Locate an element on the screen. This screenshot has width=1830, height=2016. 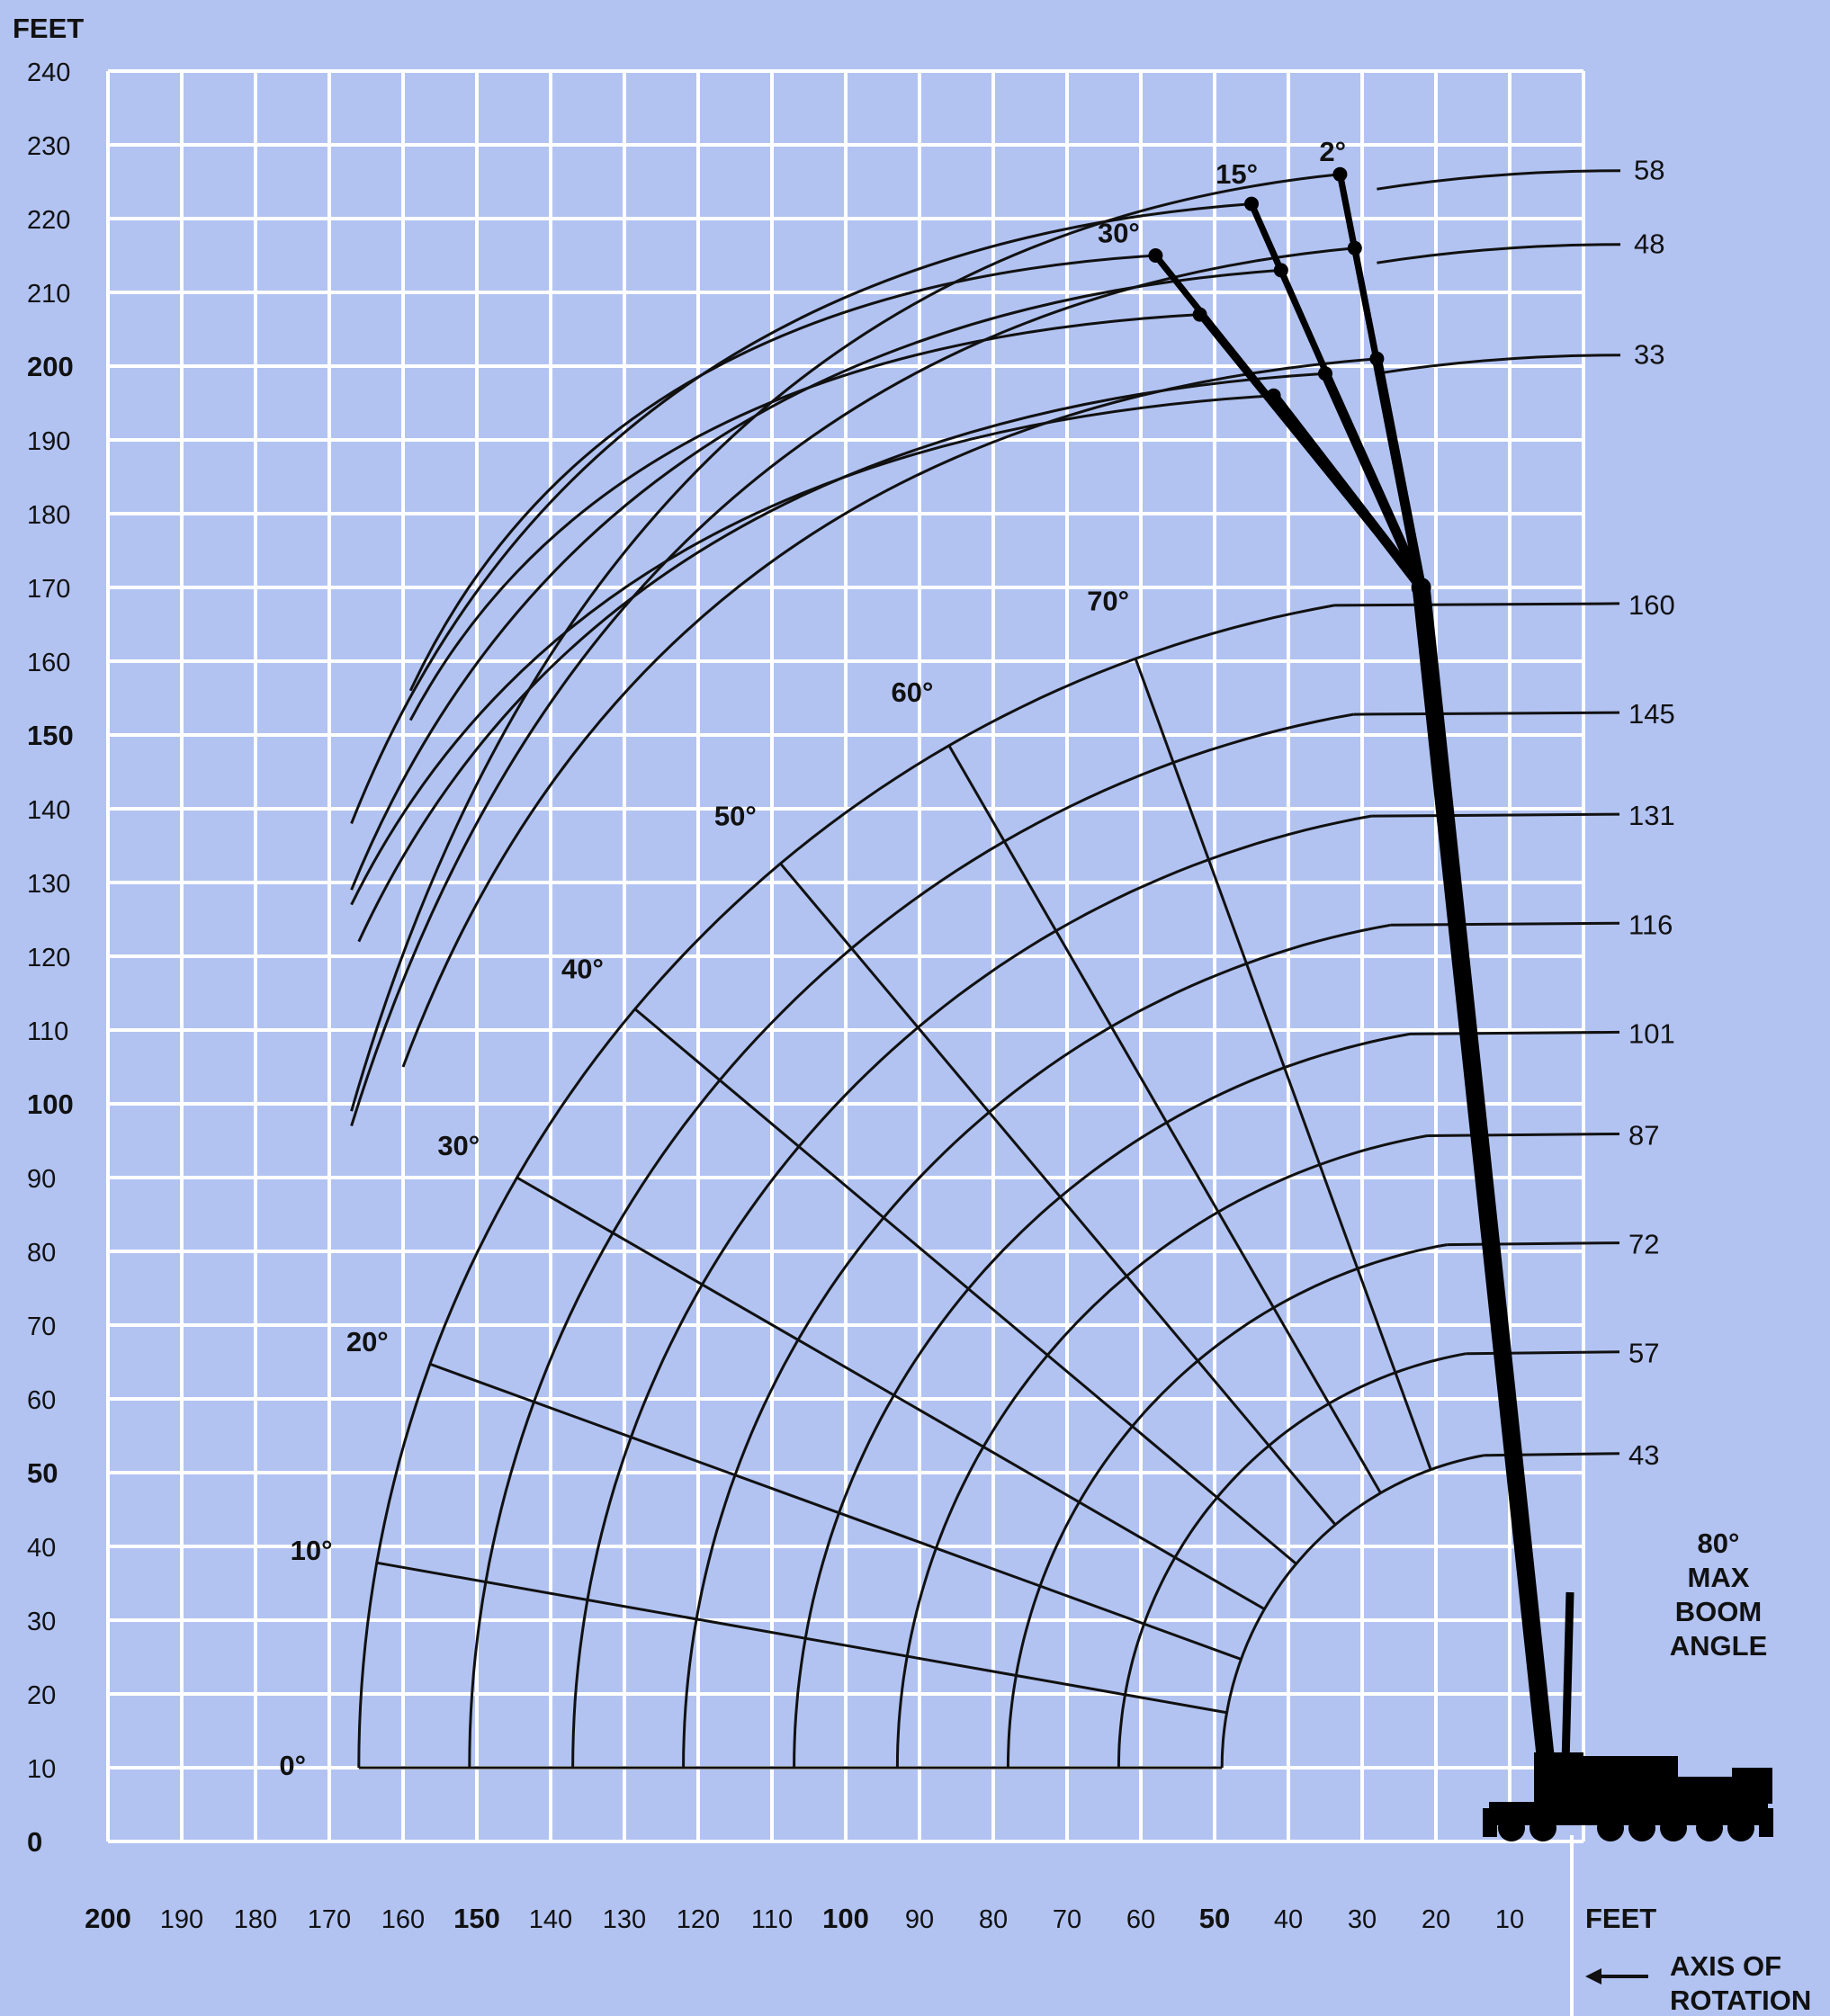
boom-length-label: 72 is located at coordinates (1643, 1244).